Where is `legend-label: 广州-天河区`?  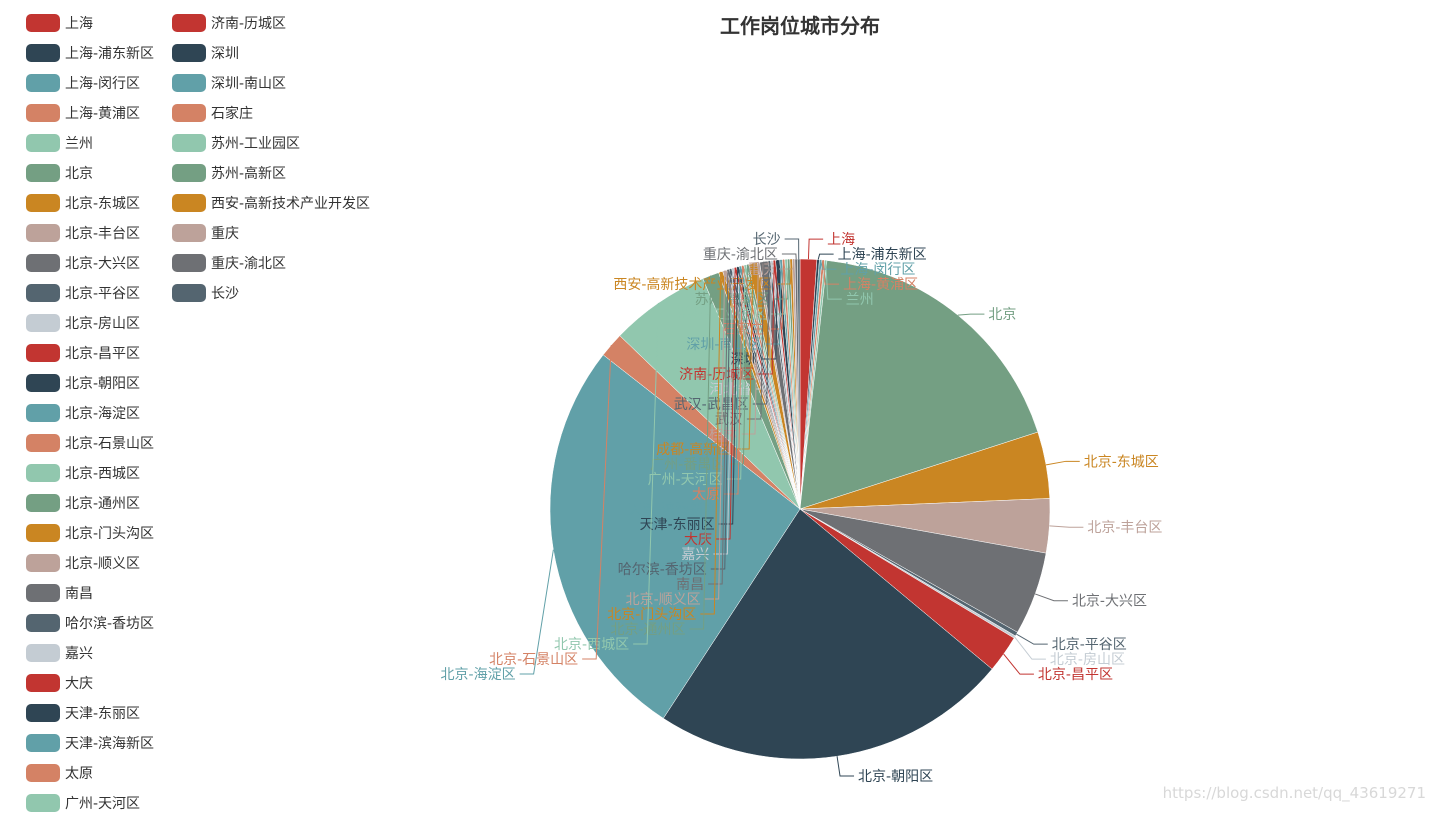 legend-label: 广州-天河区 is located at coordinates (103, 804).